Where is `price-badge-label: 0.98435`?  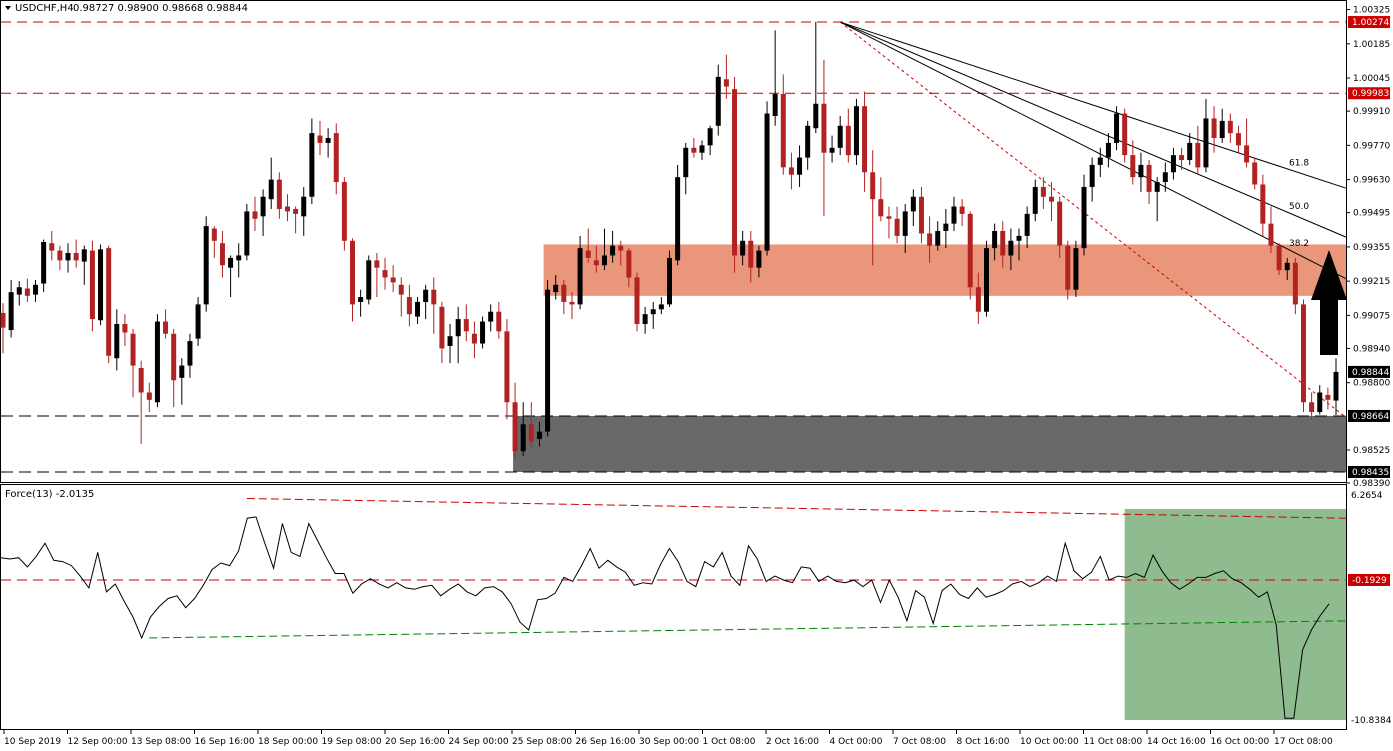
price-badge-label: 0.98435 is located at coordinates (1370, 473).